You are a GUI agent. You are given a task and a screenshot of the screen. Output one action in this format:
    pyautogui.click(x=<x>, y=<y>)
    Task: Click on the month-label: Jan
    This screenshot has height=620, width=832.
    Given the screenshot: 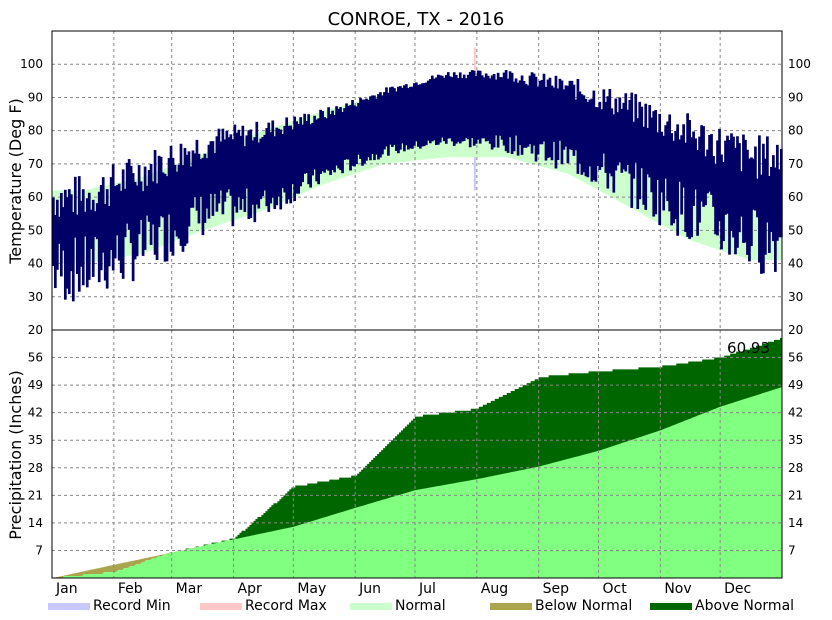 What is the action you would take?
    pyautogui.click(x=66, y=589)
    